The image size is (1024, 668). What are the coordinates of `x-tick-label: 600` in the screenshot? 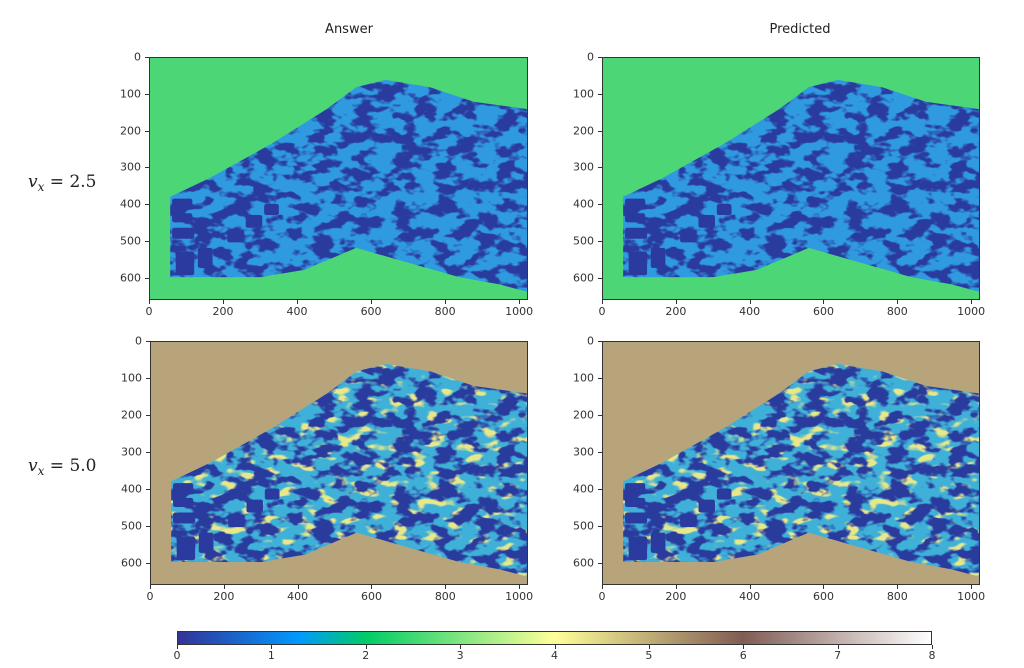 It's located at (823, 596).